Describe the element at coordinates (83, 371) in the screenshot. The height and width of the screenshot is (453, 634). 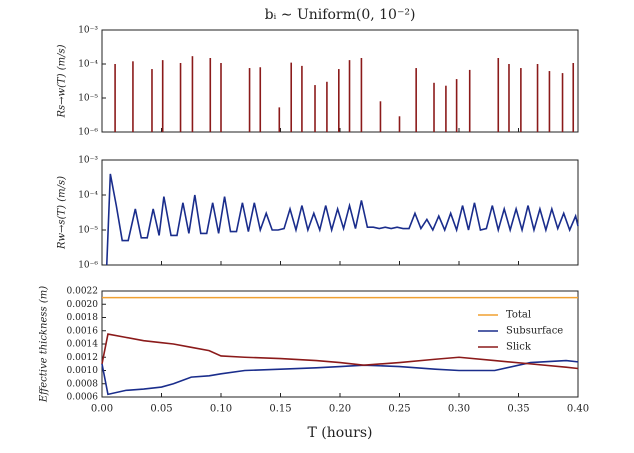
I see `y-tick-label: 0.0010` at that location.